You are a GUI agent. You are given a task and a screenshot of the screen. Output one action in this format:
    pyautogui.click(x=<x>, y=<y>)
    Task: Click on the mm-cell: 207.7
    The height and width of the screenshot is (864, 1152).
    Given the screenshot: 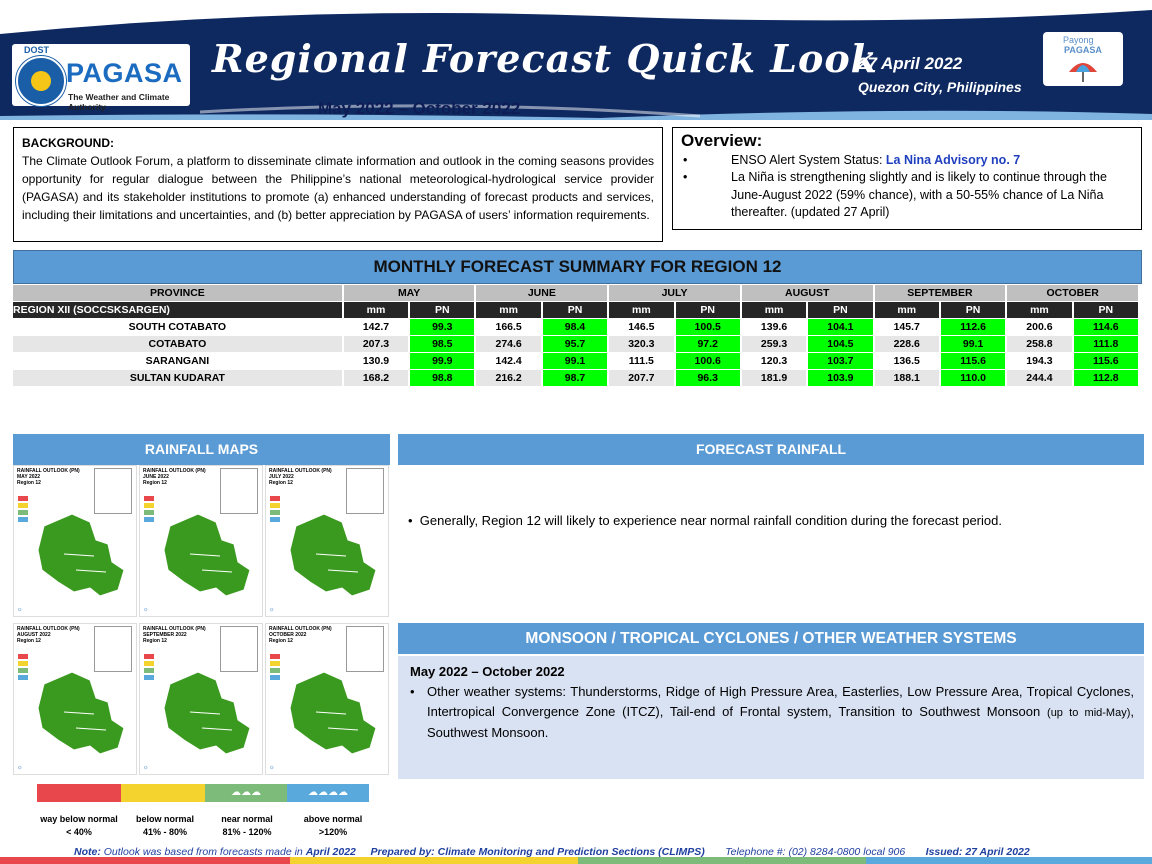 What is the action you would take?
    pyautogui.click(x=641, y=378)
    